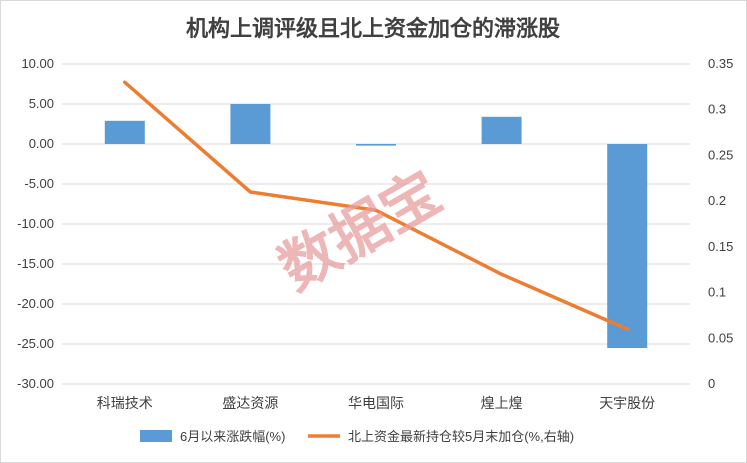  Describe the element at coordinates (39, 183) in the screenshot. I see `left-tick-label: -5.00` at that location.